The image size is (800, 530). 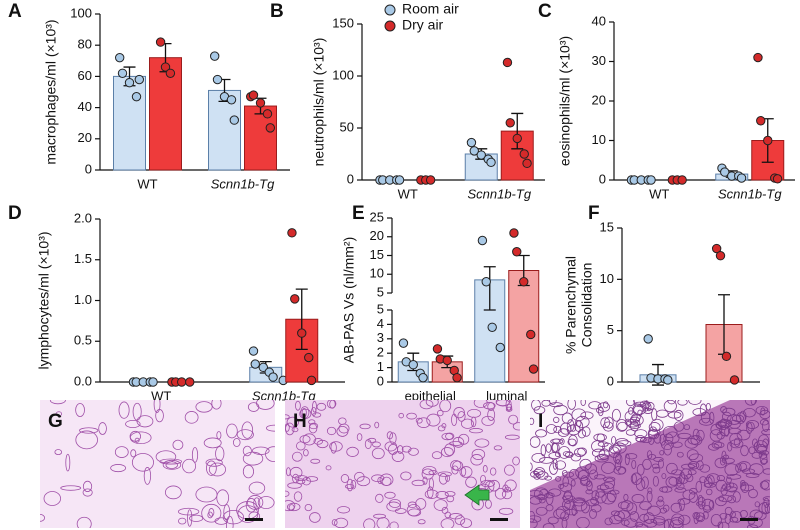 I want to click on y-tick-label: 3, so click(x=380, y=337).